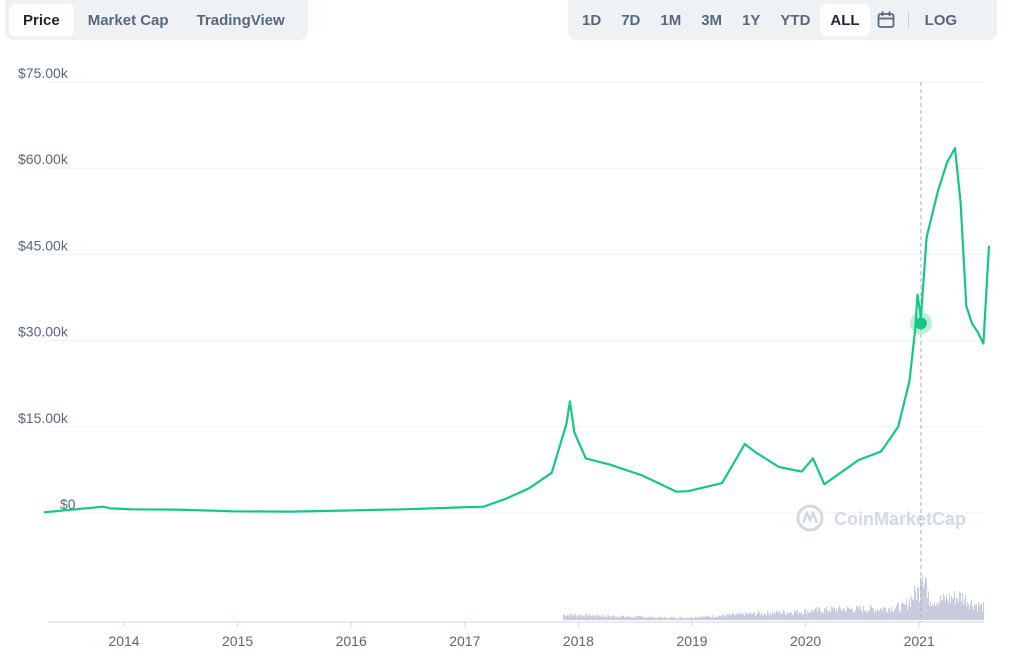 The image size is (1011, 663). What do you see at coordinates (671, 20) in the screenshot?
I see `tab-1m: 1M` at bounding box center [671, 20].